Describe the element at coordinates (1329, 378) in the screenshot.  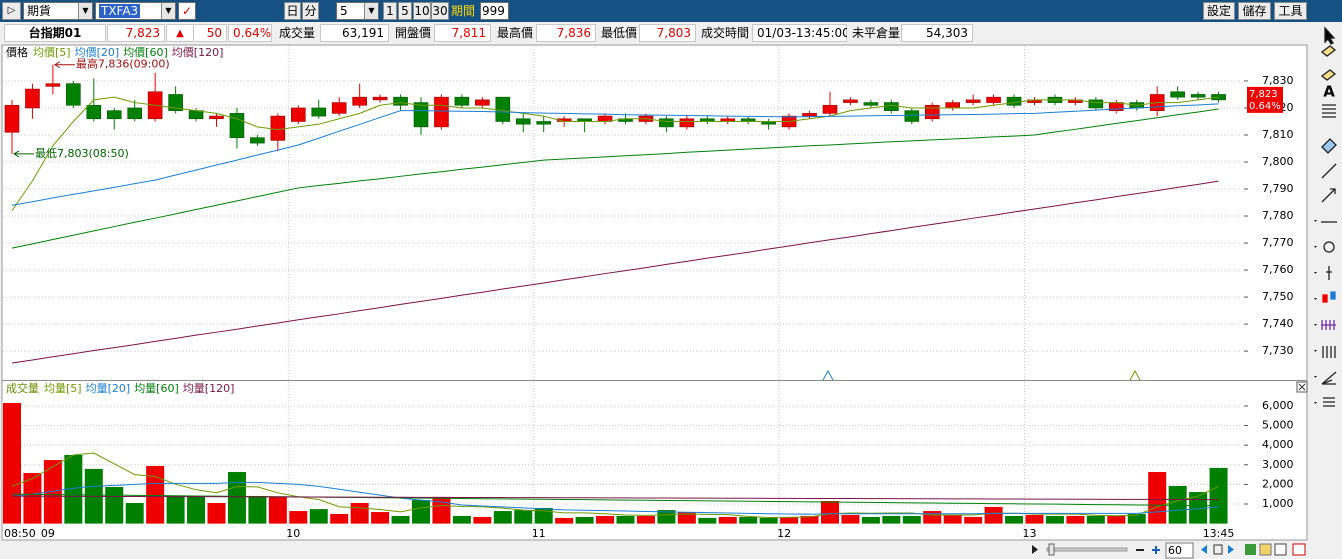
I see `angle-tool` at that location.